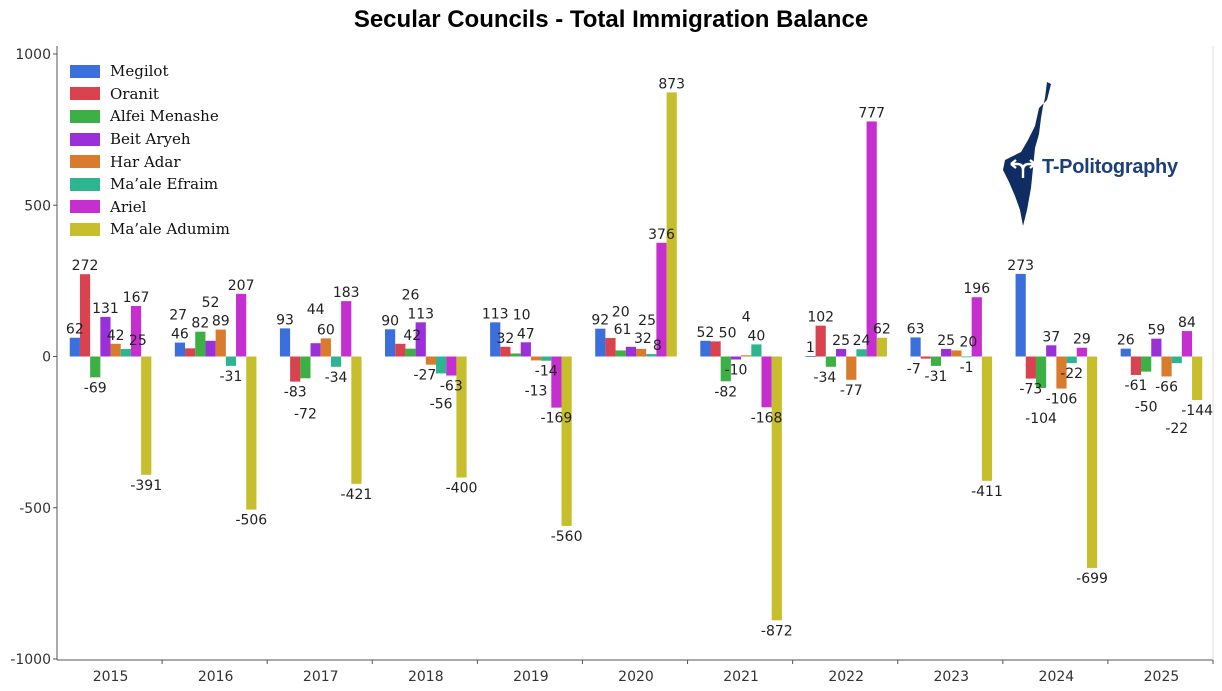 Image resolution: width=1222 pixels, height=691 pixels. Describe the element at coordinates (976, 289) in the screenshot. I see `data-label: 196` at that location.